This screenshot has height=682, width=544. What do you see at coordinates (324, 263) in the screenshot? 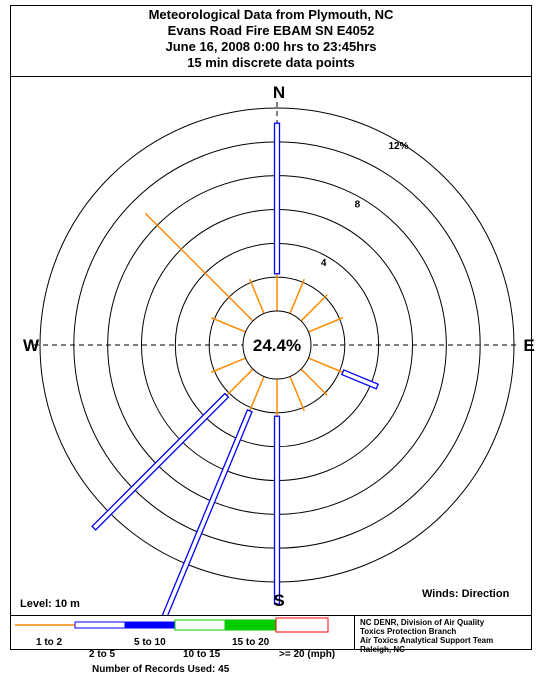
I see `ring-label-4: 4` at bounding box center [324, 263].